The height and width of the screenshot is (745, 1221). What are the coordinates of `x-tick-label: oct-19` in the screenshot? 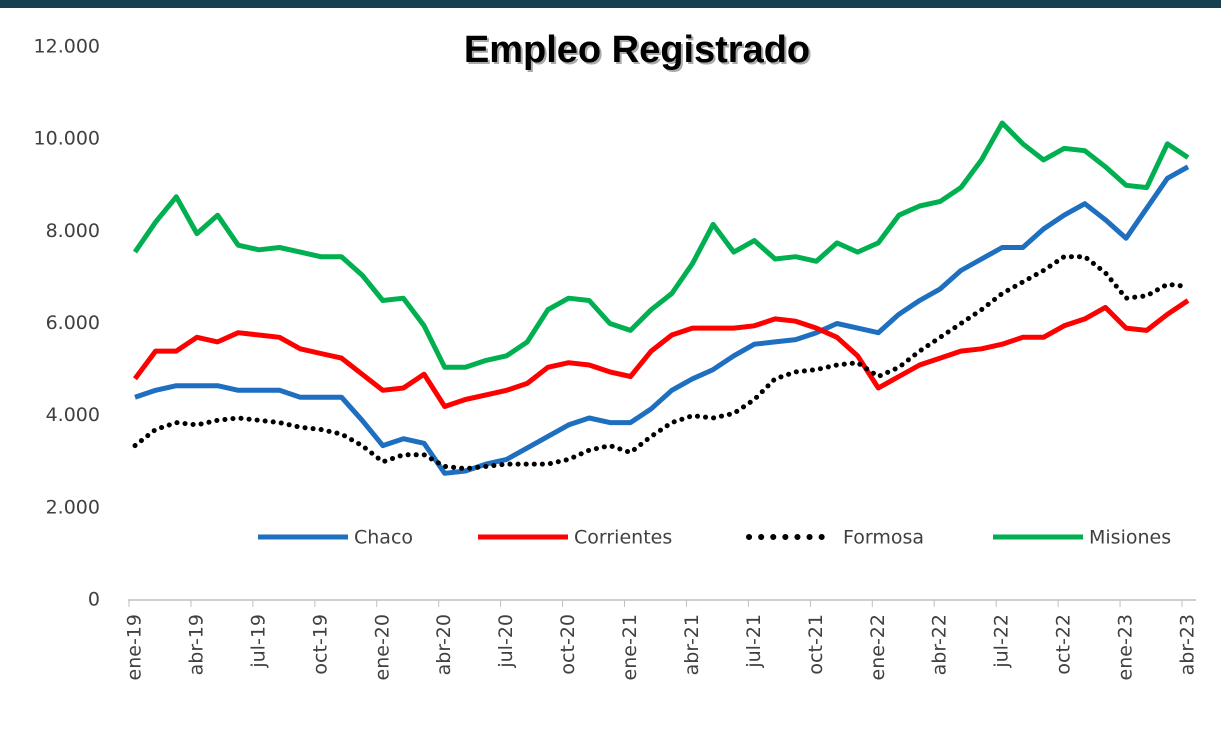 It's located at (320, 644).